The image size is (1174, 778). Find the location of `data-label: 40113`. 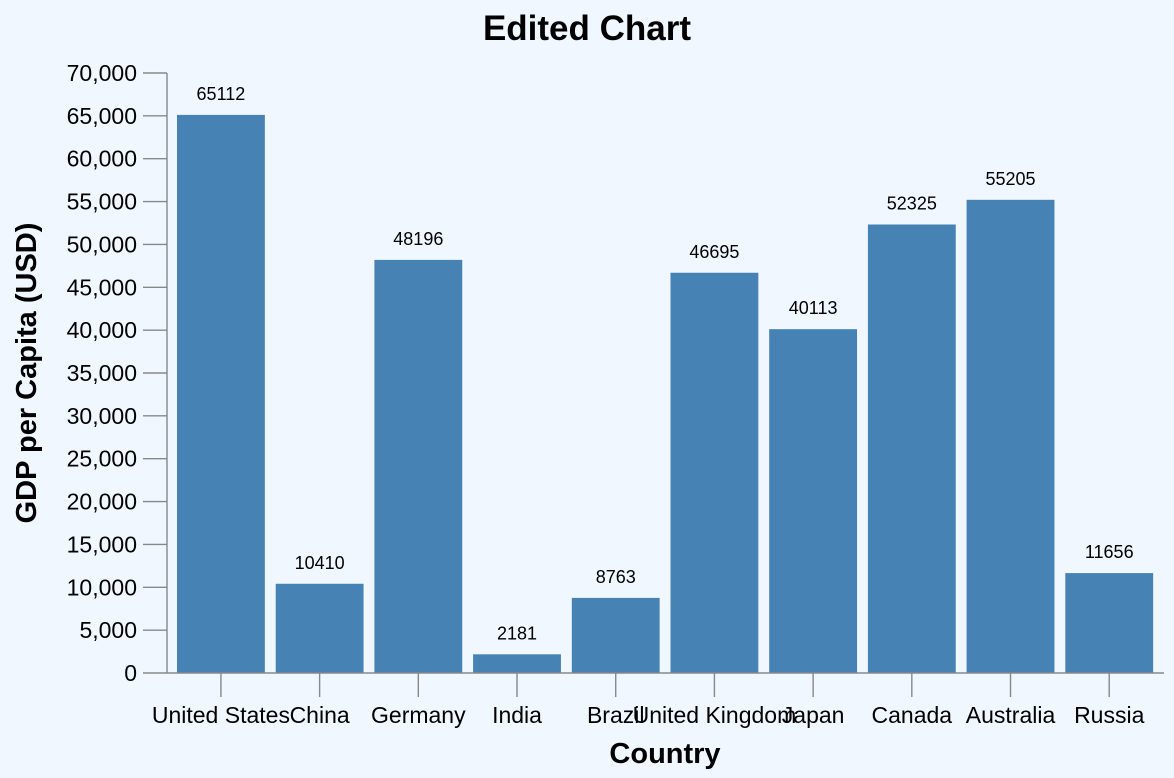

data-label: 40113 is located at coordinates (813, 308).